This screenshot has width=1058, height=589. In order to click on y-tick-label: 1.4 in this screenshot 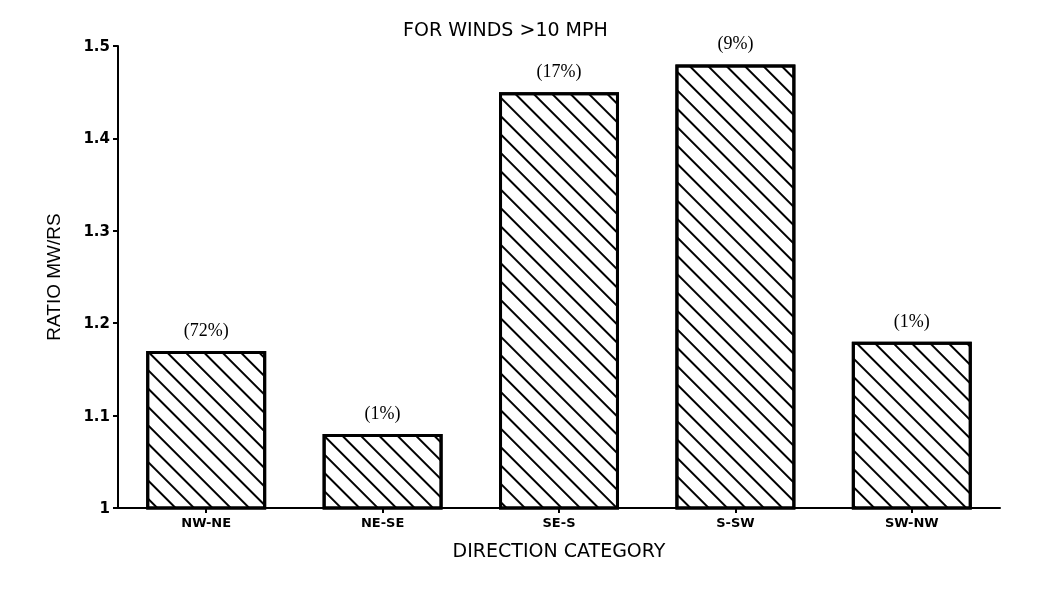, I will do `click(96, 138)`.